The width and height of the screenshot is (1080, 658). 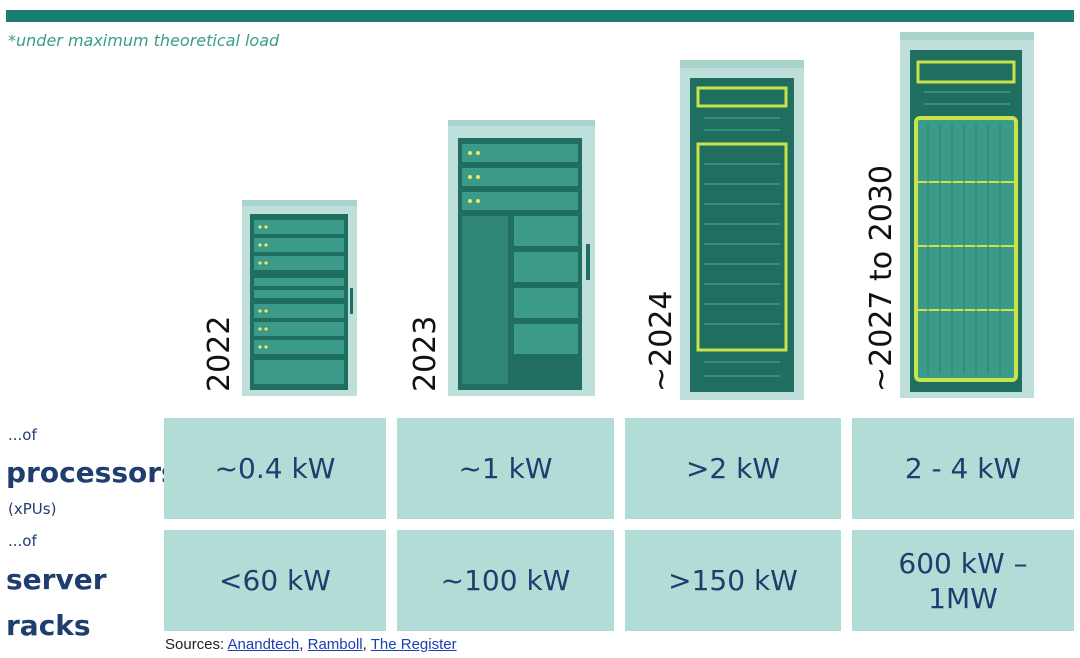 I want to click on cell-value: ~100 kW, so click(x=505, y=580).